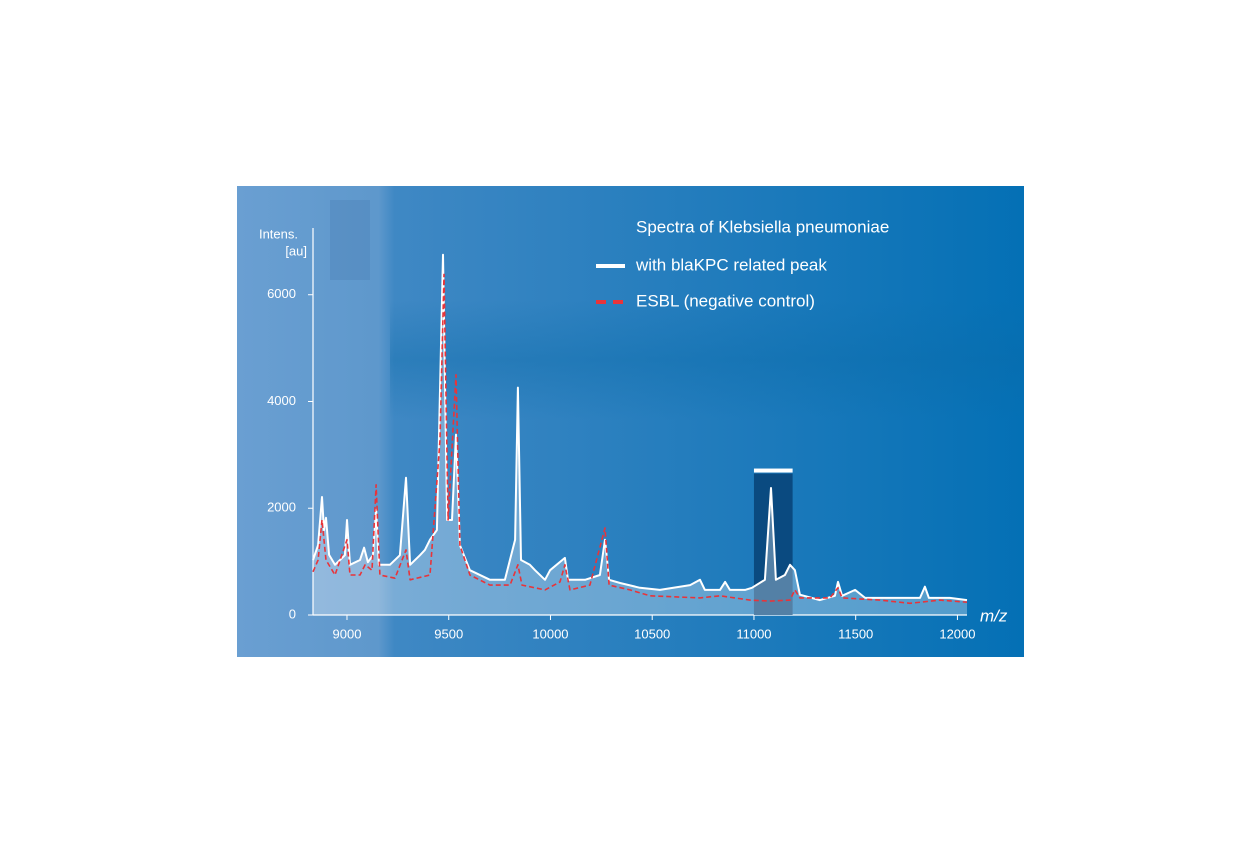  What do you see at coordinates (350, 240) in the screenshot?
I see `panel-blur` at bounding box center [350, 240].